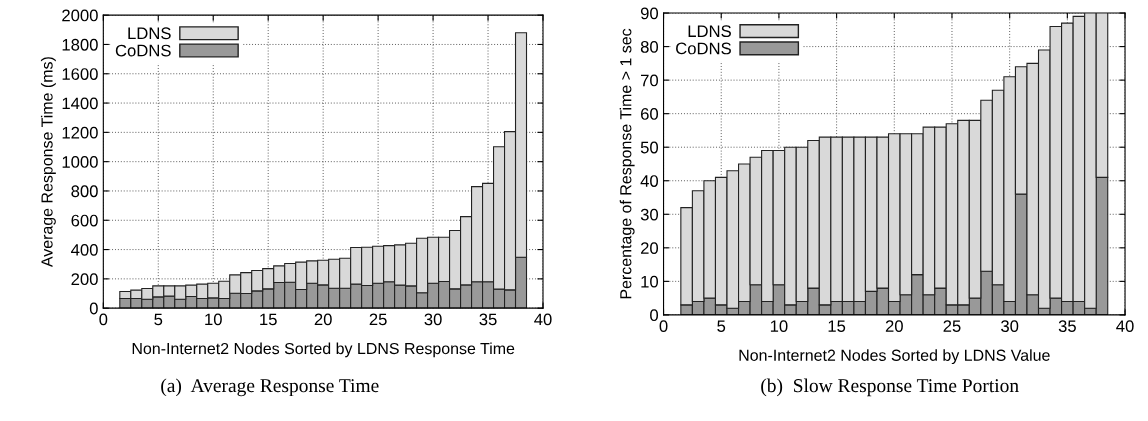 The image size is (1148, 421). What do you see at coordinates (649, 13) in the screenshot?
I see `y-tick-label: 90` at bounding box center [649, 13].